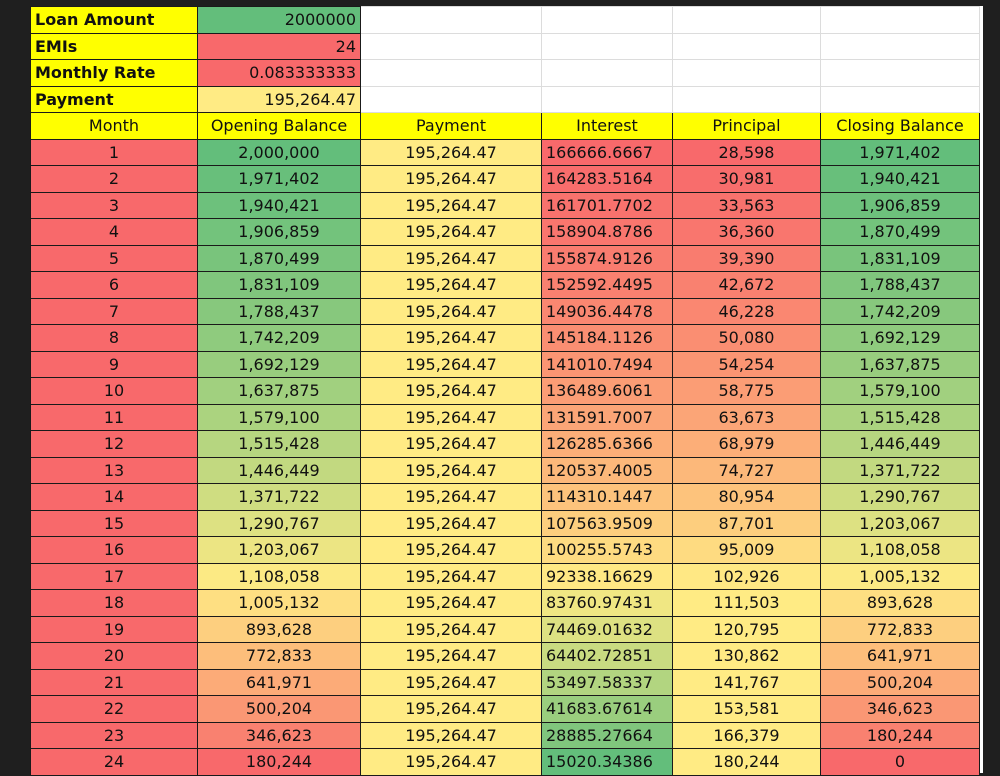  I want to click on opening-balance-cell: 1,870,499, so click(279, 258).